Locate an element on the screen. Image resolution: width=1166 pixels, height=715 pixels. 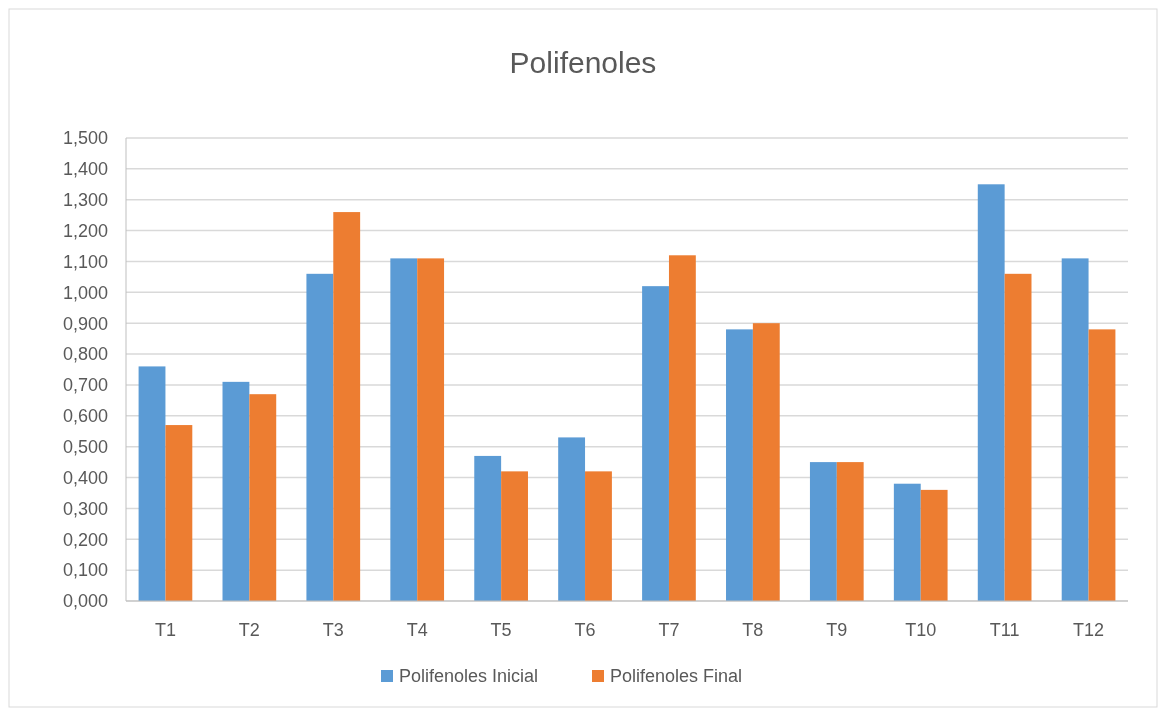
x-tick-label: T4 is located at coordinates (417, 630).